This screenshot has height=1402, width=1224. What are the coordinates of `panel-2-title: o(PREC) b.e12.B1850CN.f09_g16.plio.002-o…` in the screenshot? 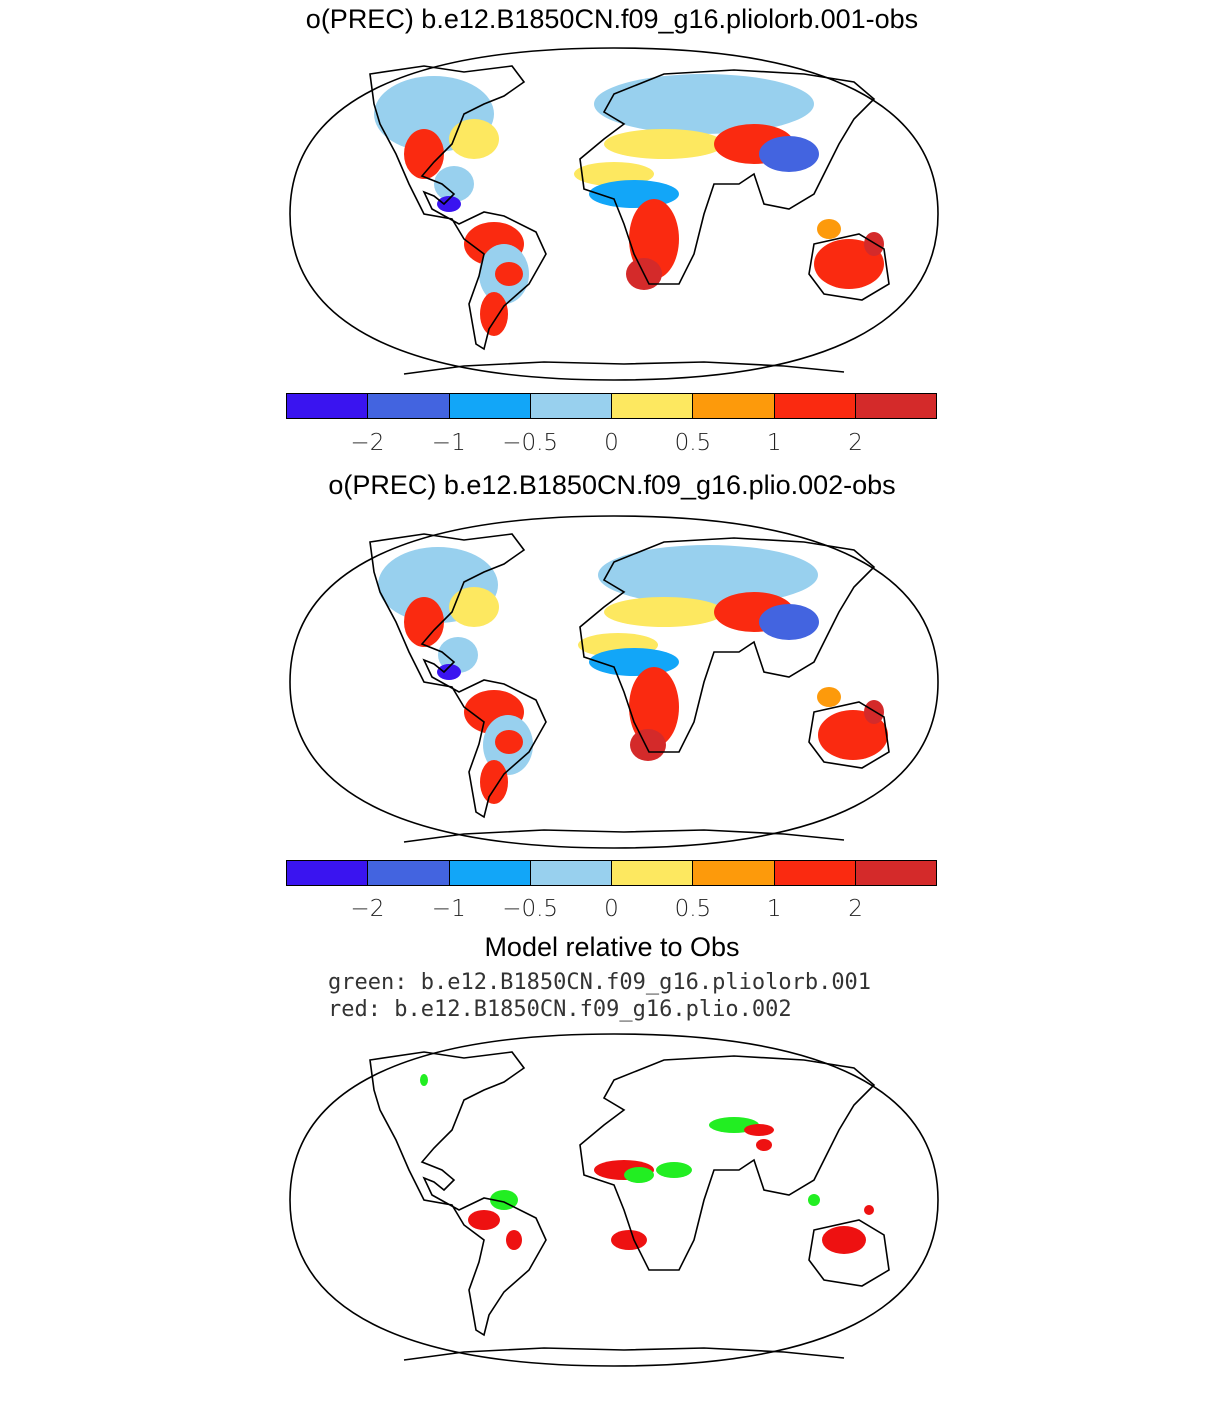 It's located at (612, 485).